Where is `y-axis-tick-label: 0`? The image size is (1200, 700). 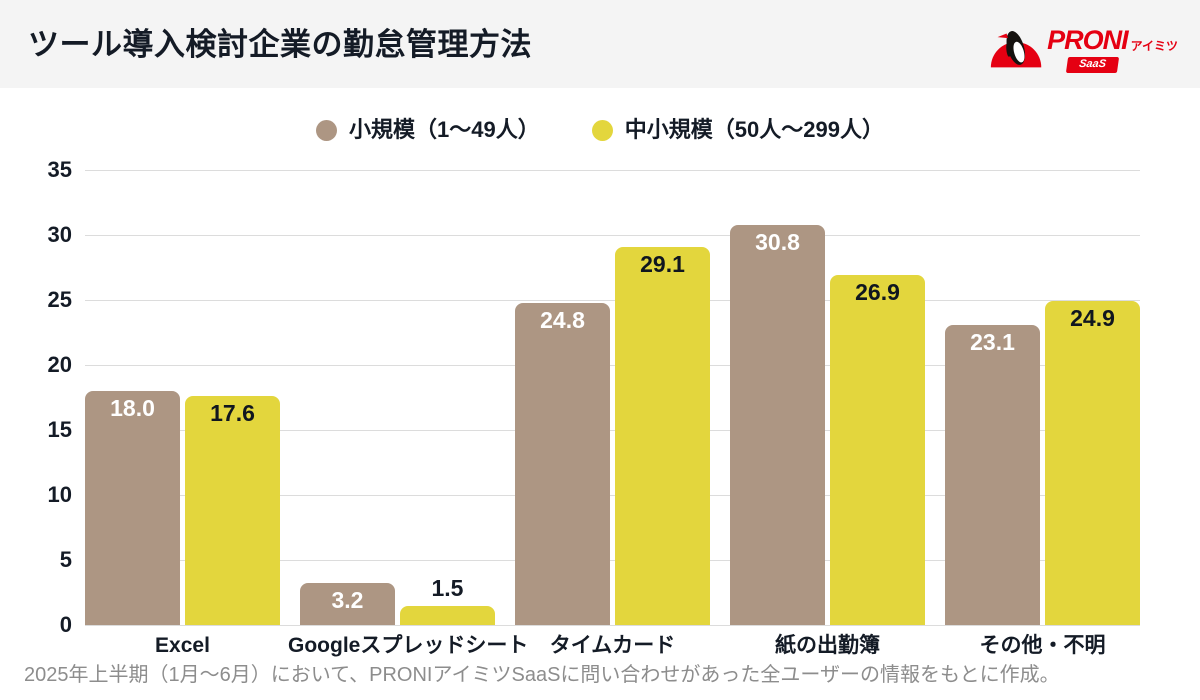
y-axis-tick-label: 0 is located at coordinates (65, 624).